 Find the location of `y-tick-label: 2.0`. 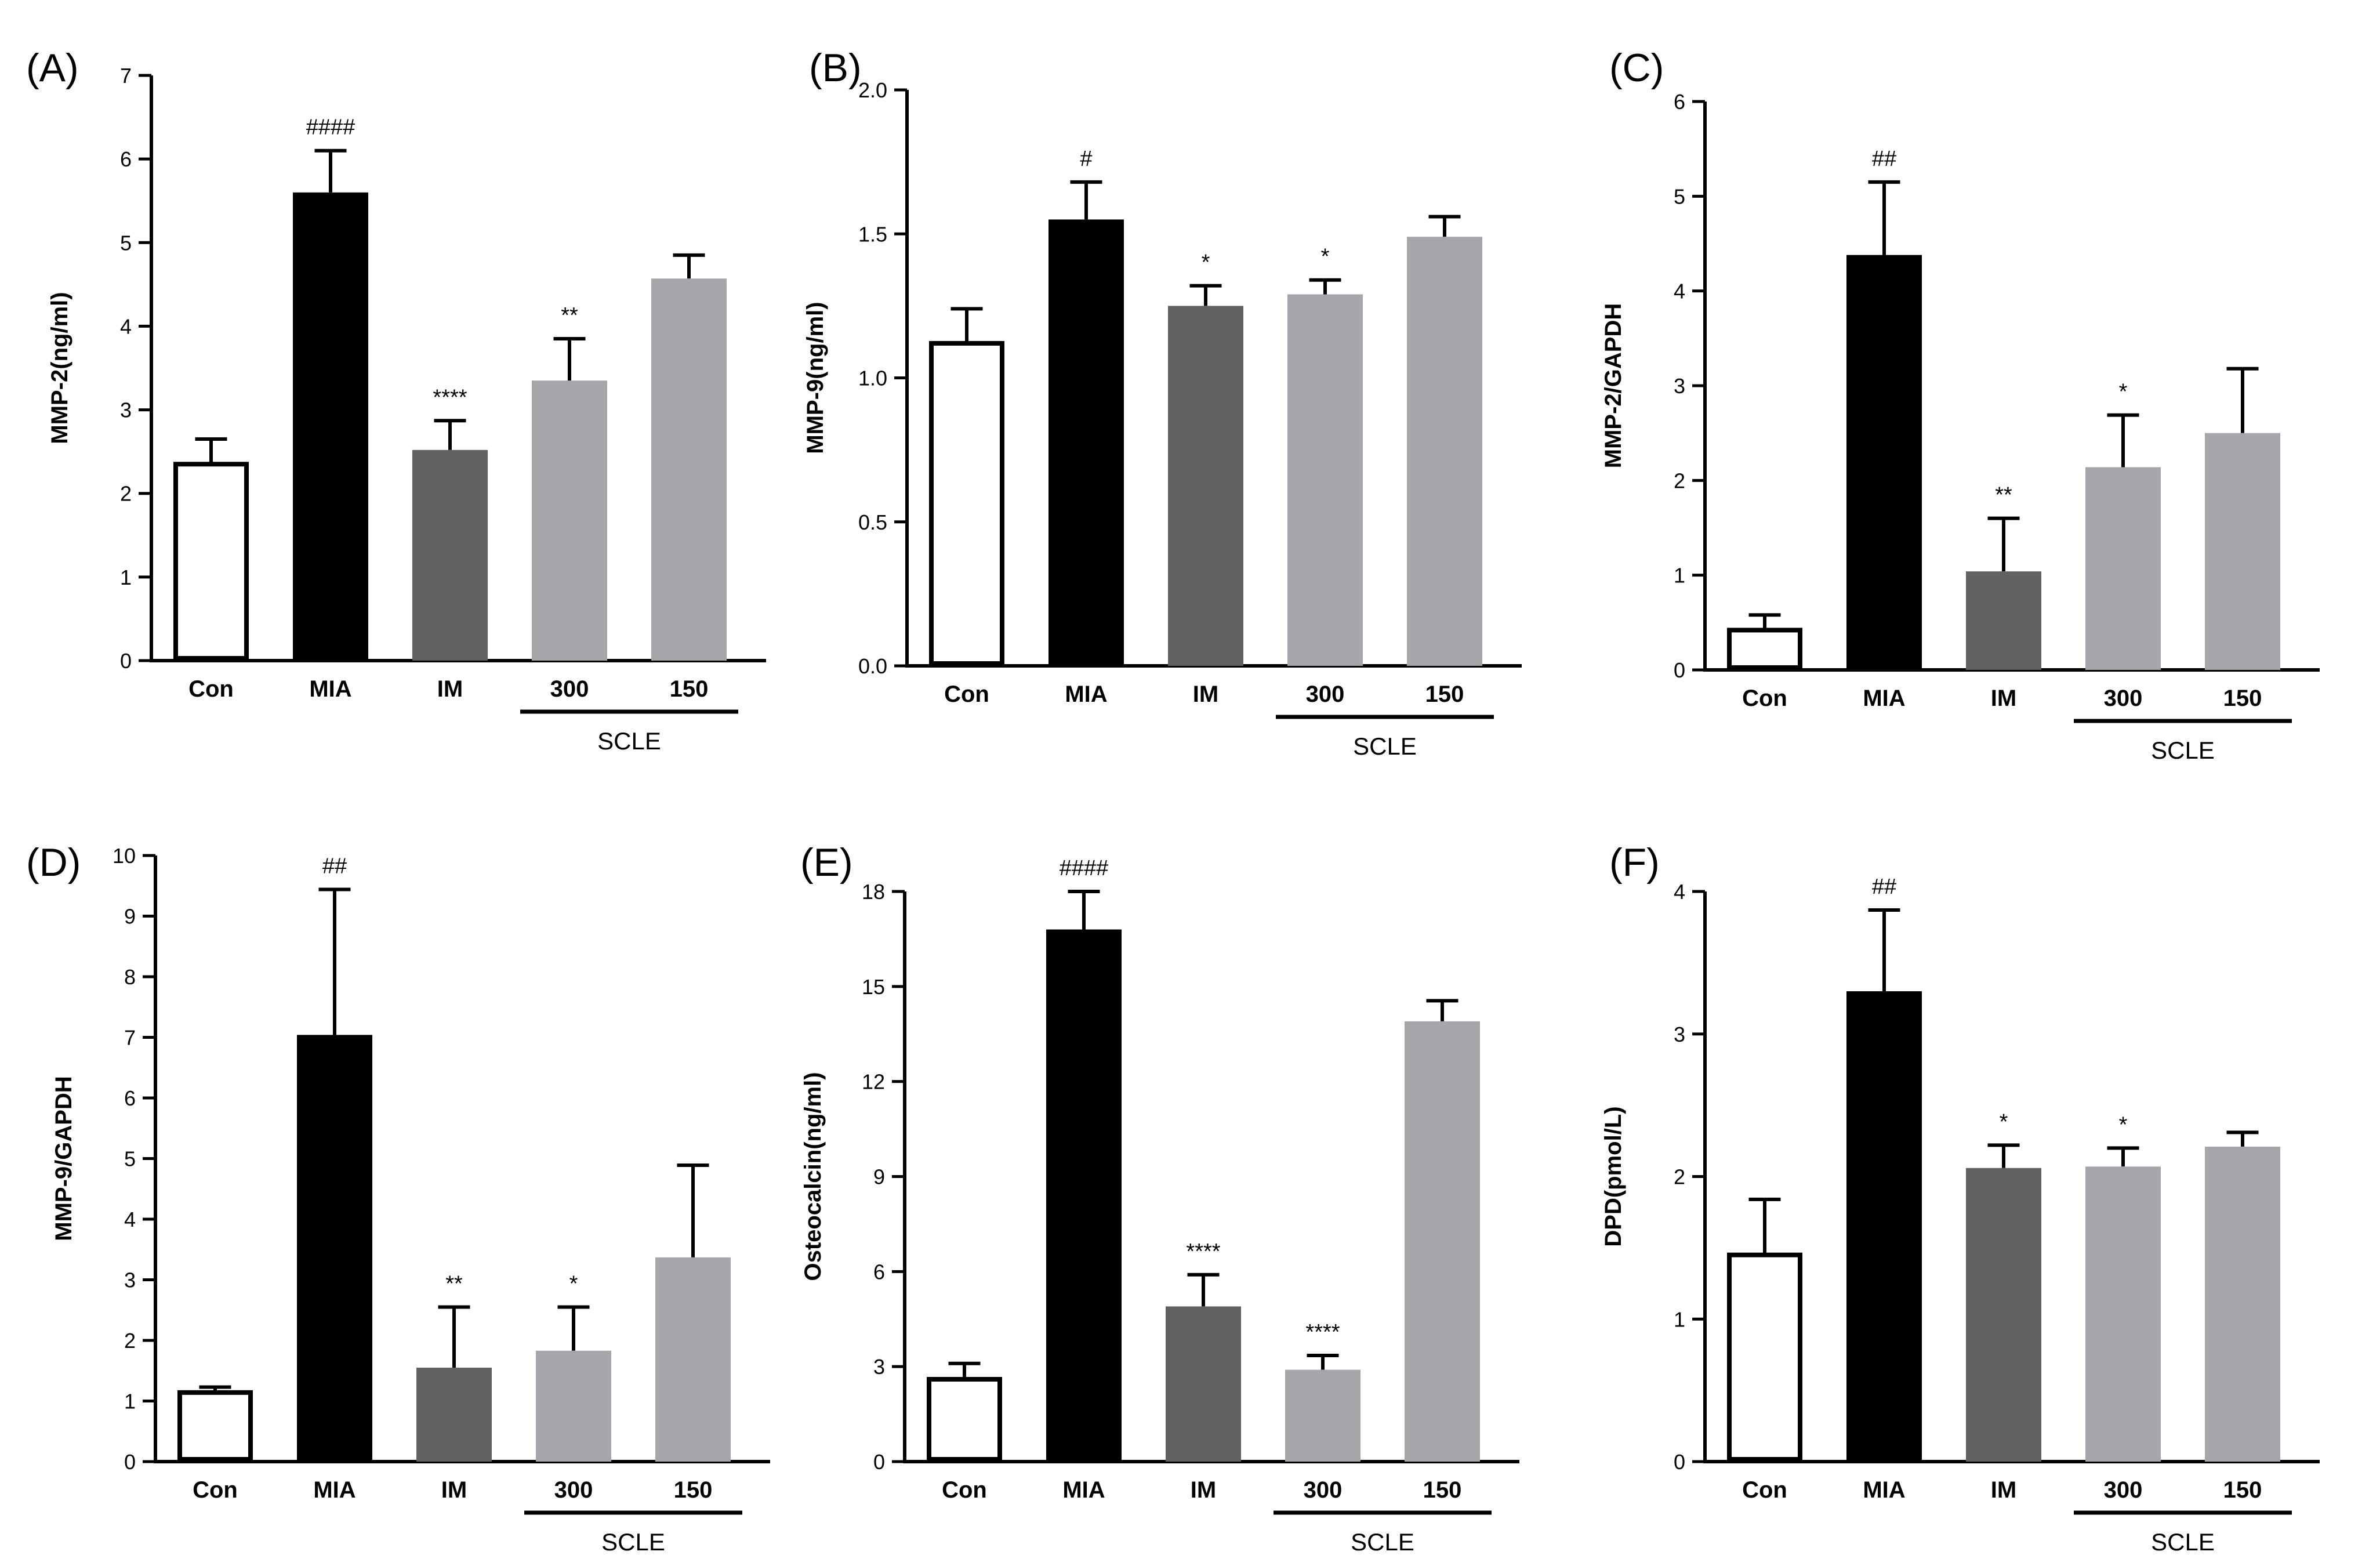

y-tick-label: 2.0 is located at coordinates (873, 90).